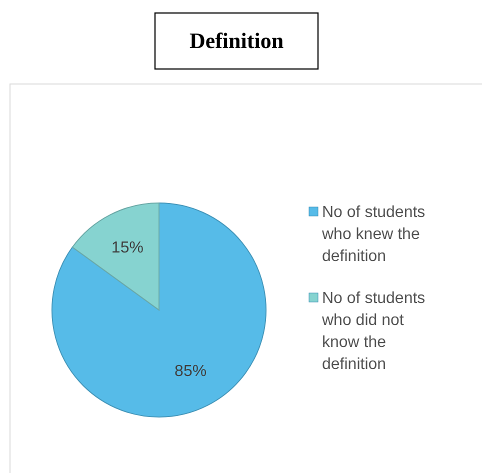 The height and width of the screenshot is (473, 482). I want to click on legend-label: No of students who knew the definition, so click(373, 234).